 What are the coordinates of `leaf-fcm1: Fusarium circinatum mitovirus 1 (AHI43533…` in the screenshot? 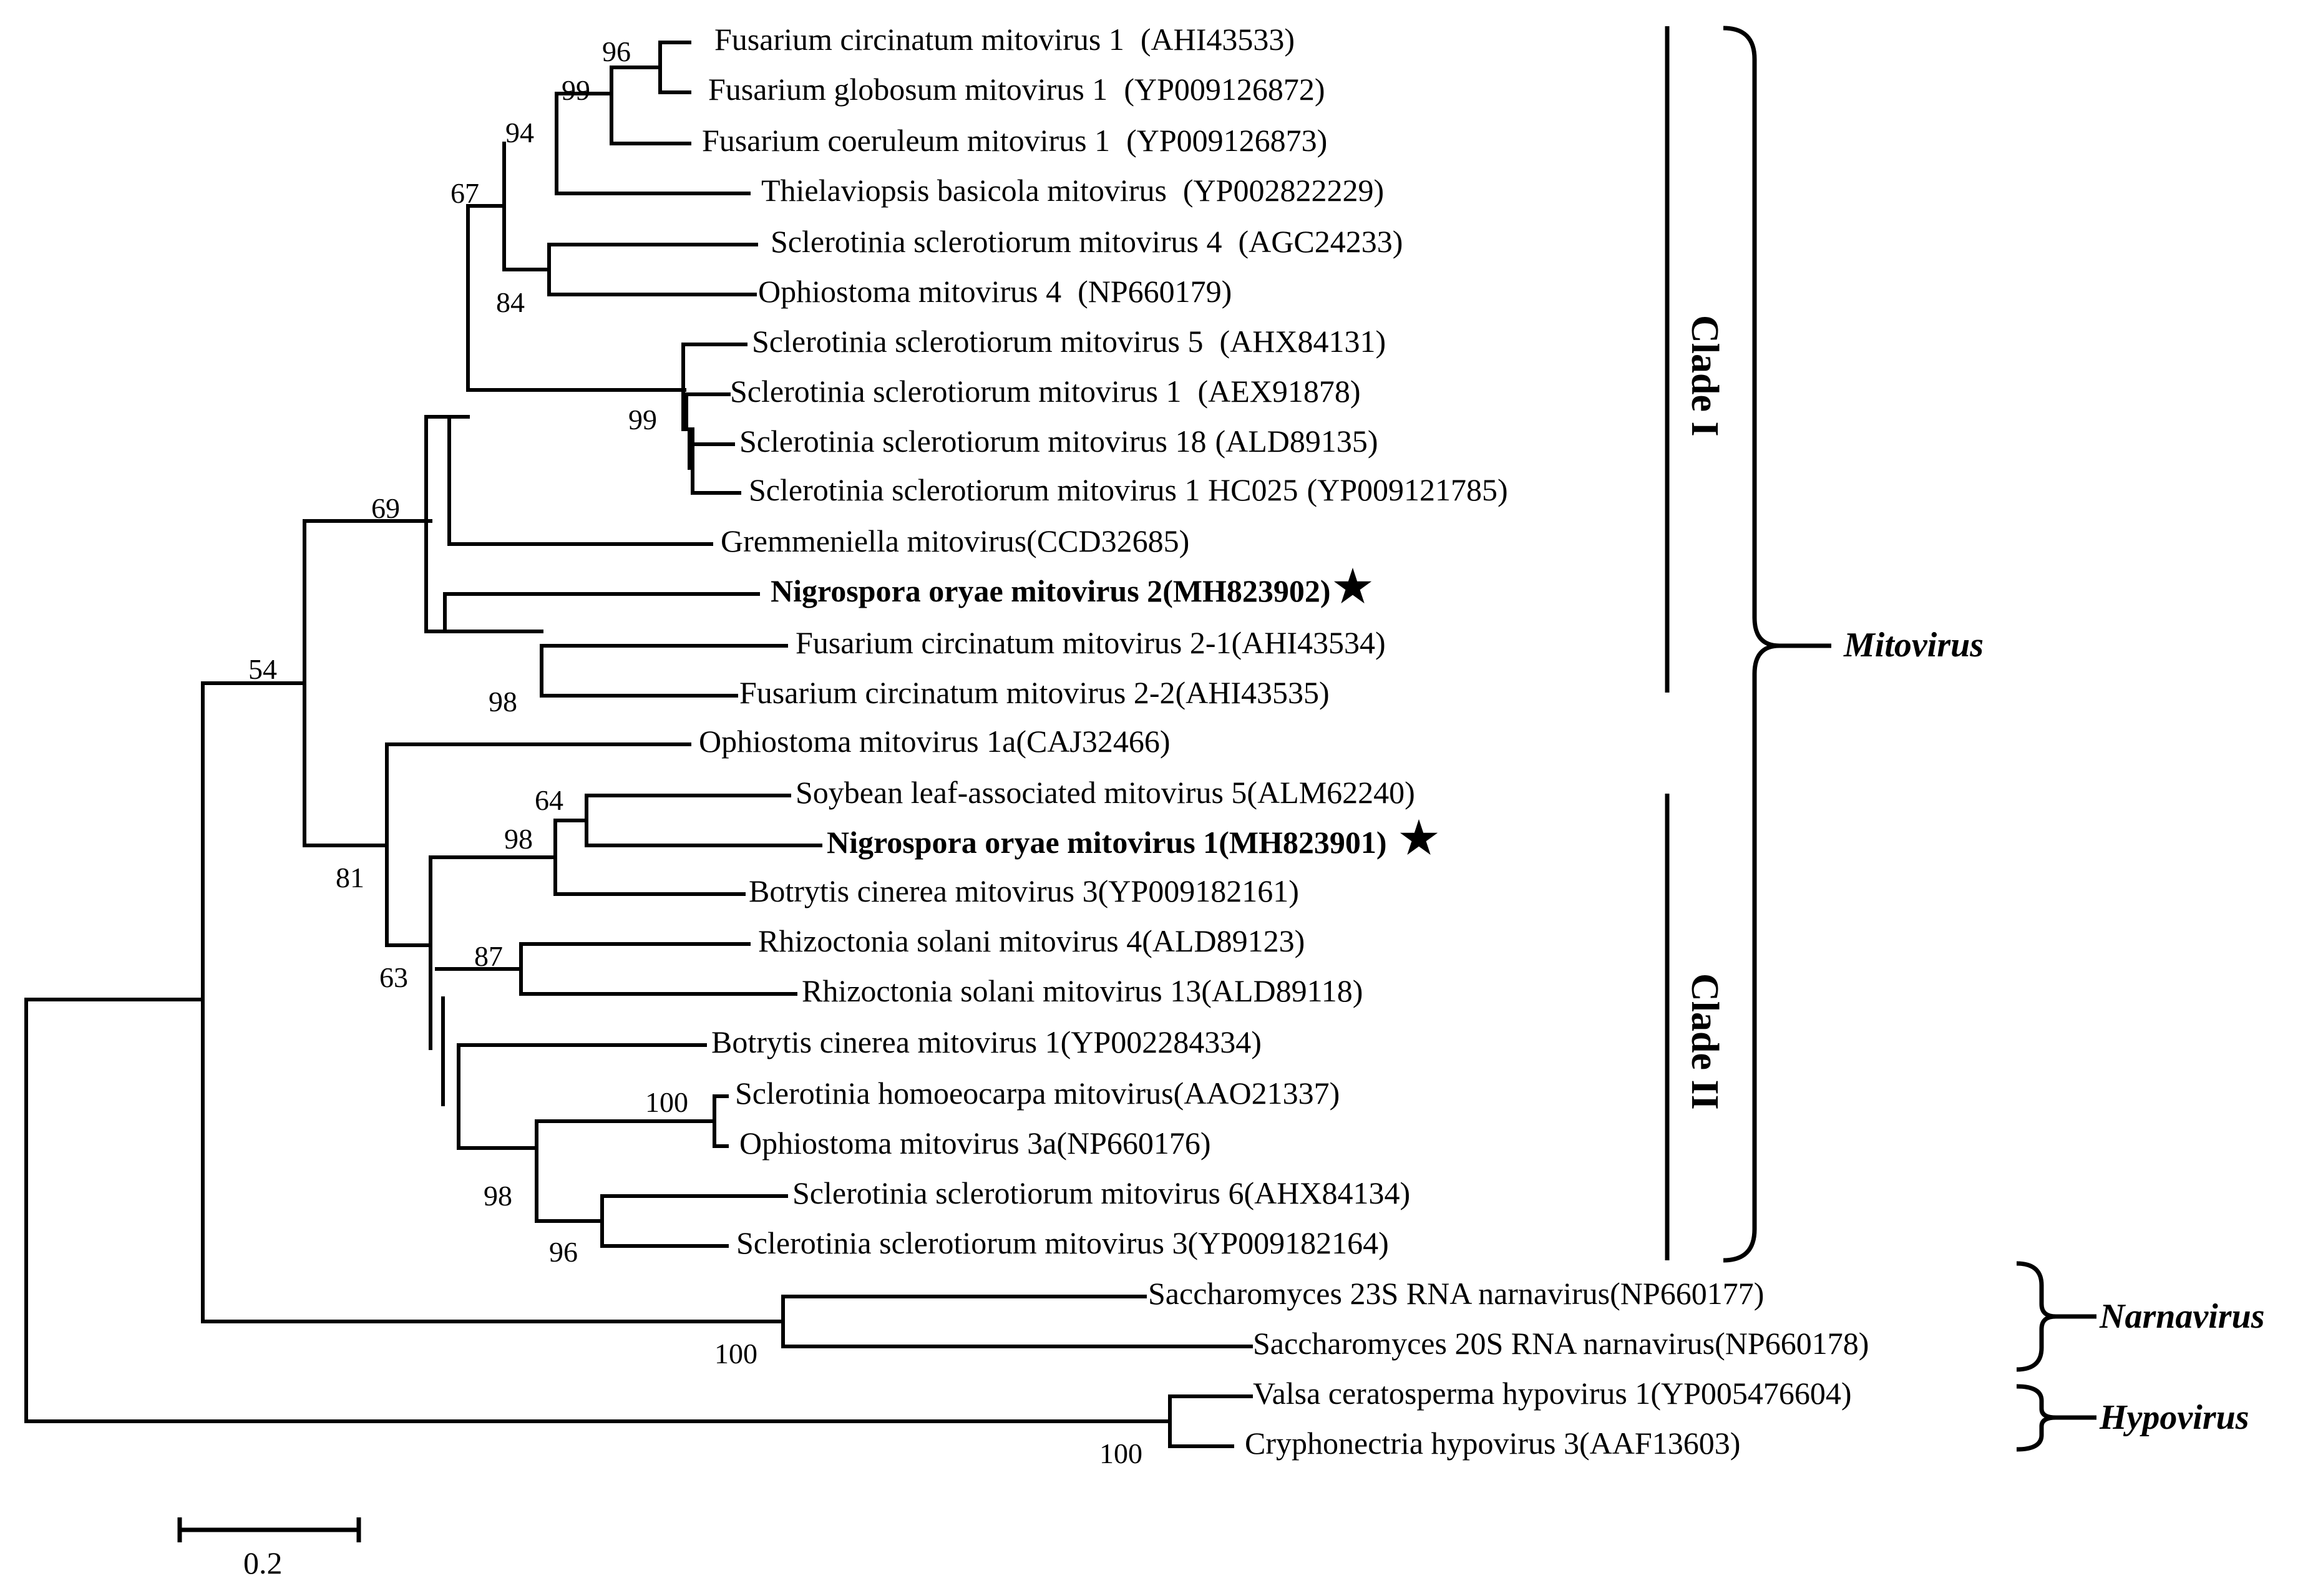 It's located at (1004, 39).